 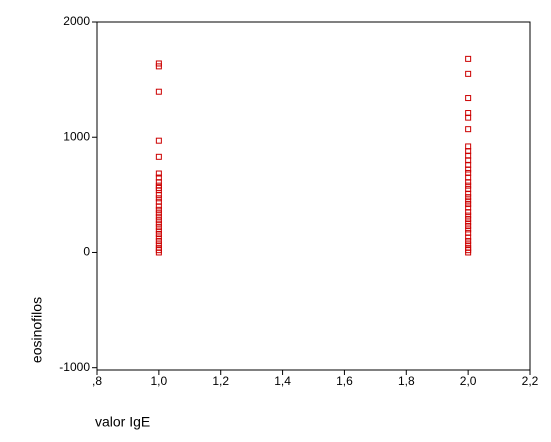 What do you see at coordinates (220, 381) in the screenshot?
I see `x-tick-label: 1,2` at bounding box center [220, 381].